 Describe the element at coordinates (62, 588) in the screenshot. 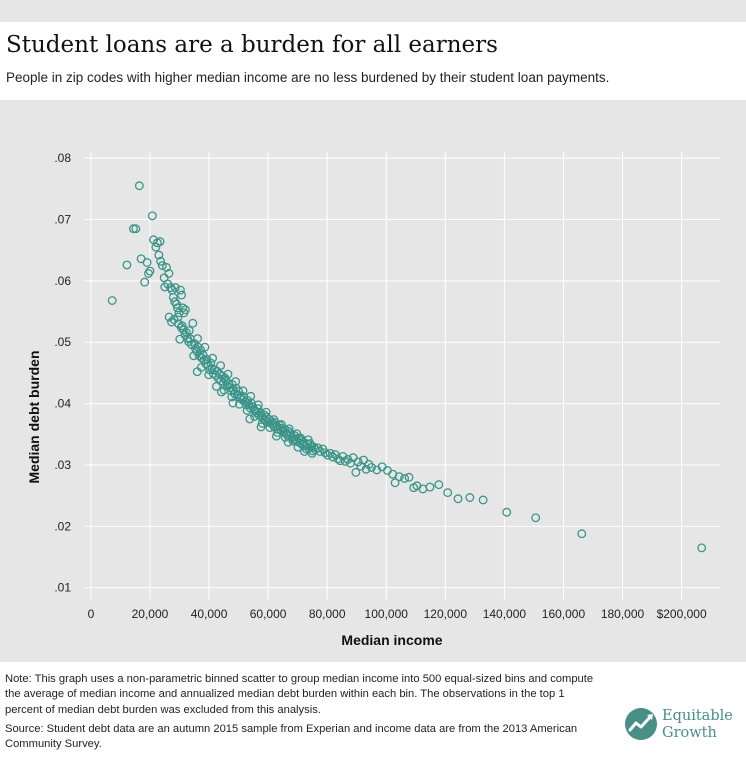

I see `y-tick-label: .01` at that location.